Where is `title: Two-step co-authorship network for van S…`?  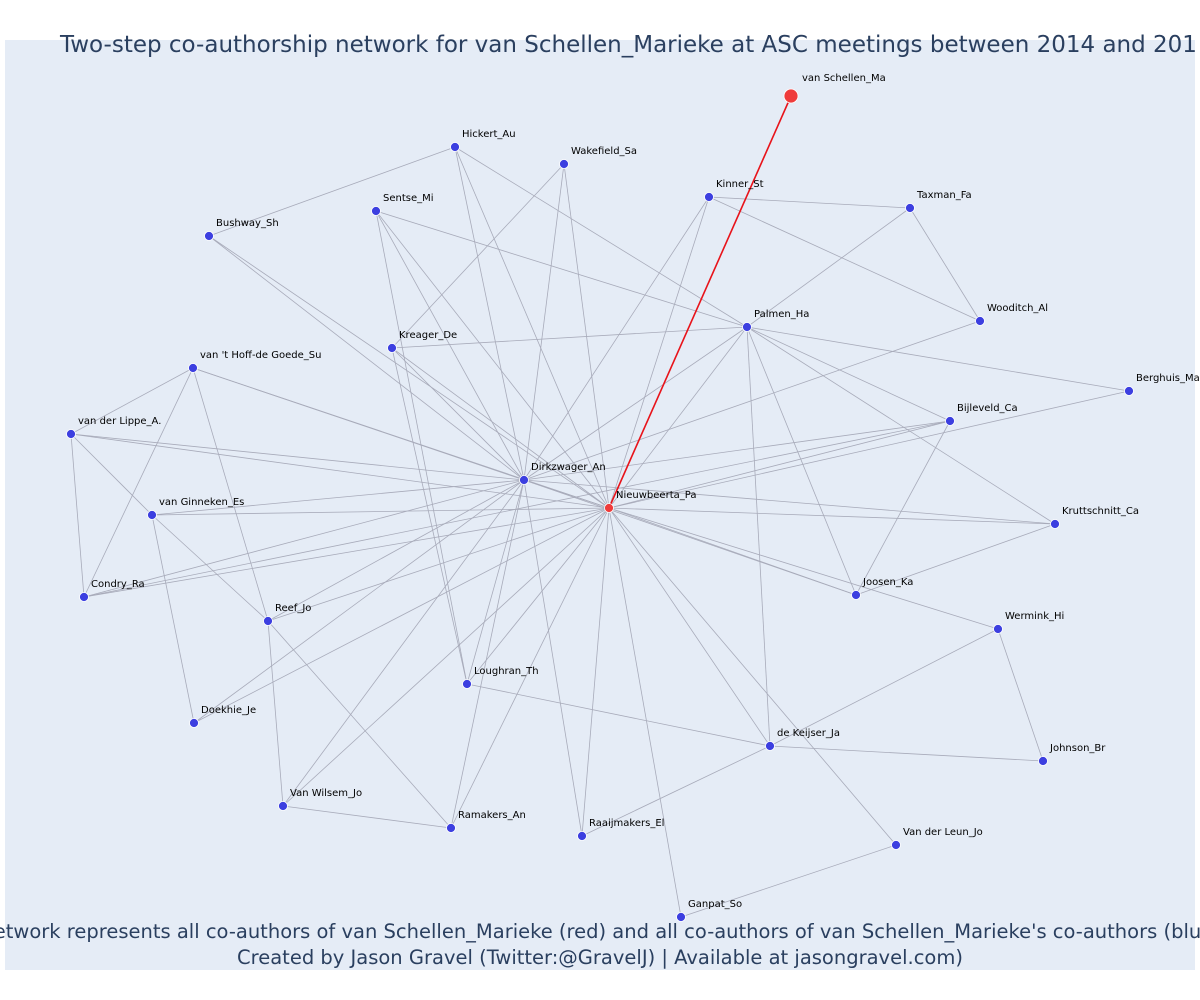 title: Two-step co-authorship network for van S… is located at coordinates (628, 45).